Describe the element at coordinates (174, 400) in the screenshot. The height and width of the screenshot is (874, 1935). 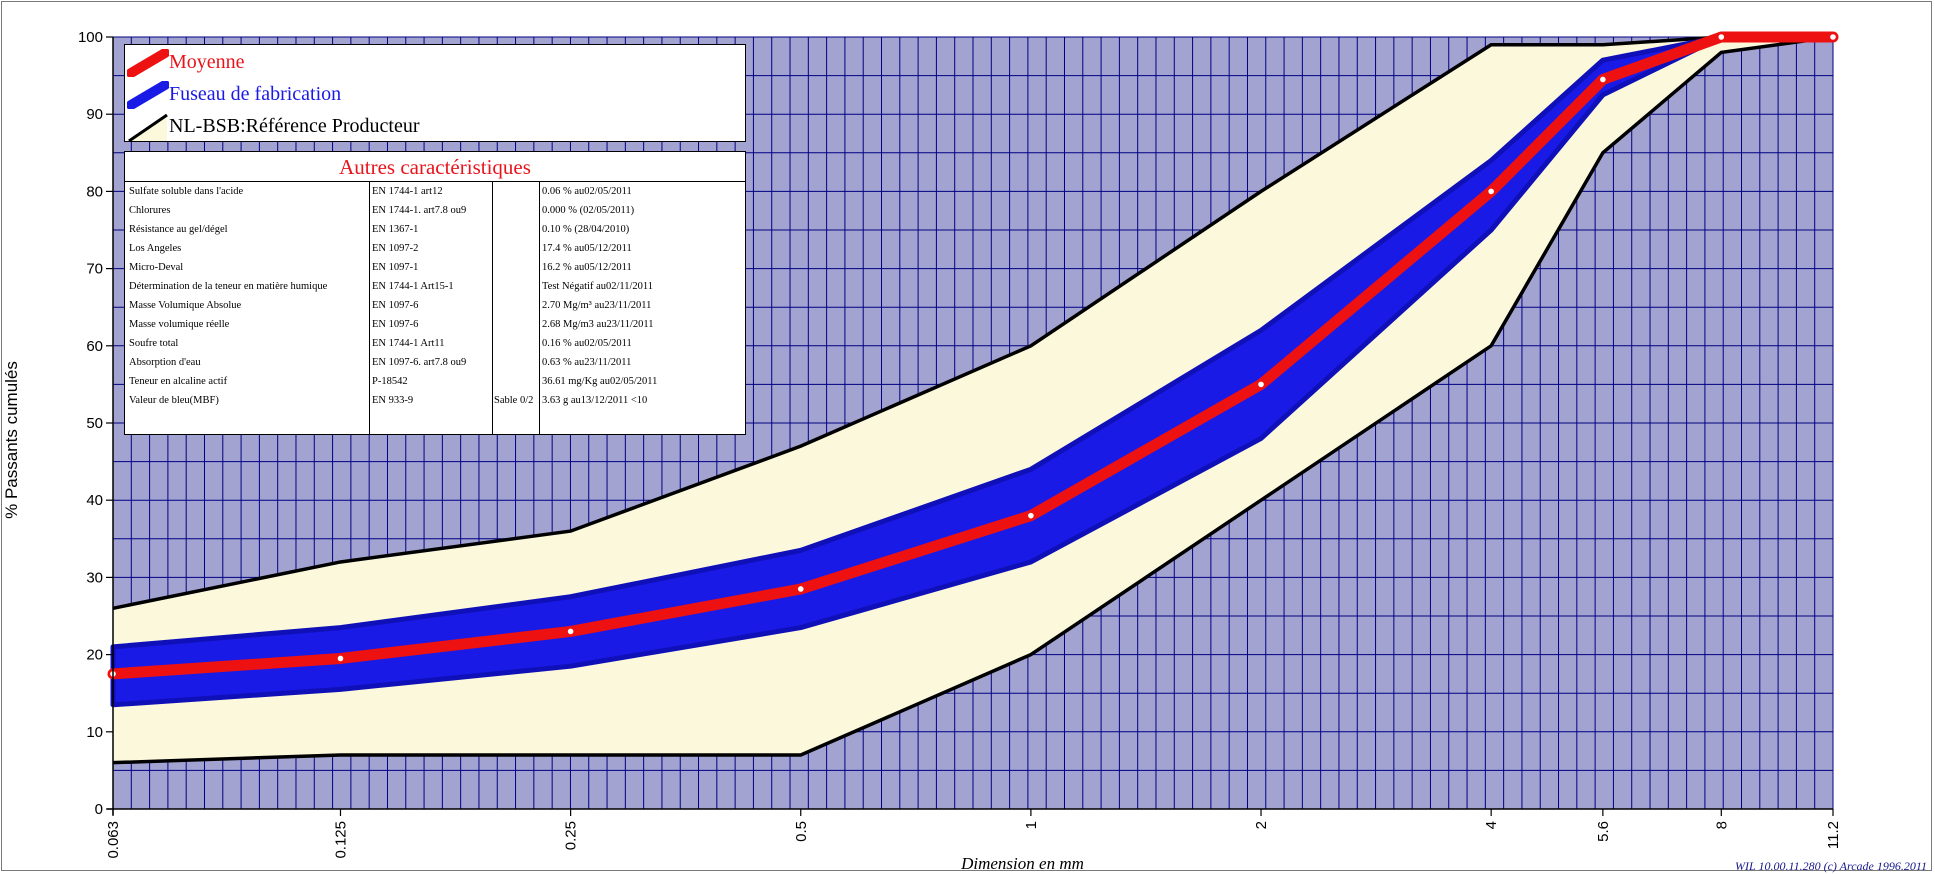
I see `property-name: Valeur de bleu(MBF)` at that location.